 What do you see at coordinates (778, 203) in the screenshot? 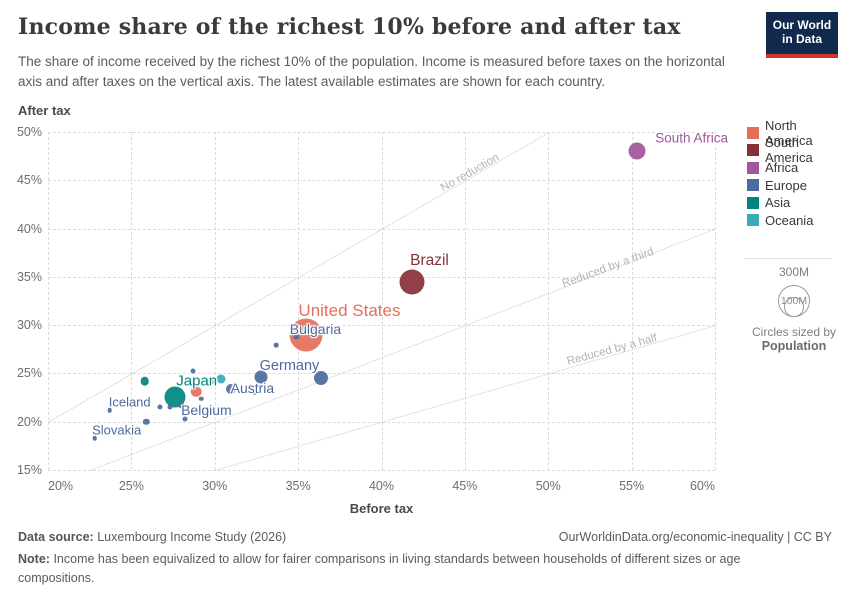
I see `legend-label: Asia` at bounding box center [778, 203].